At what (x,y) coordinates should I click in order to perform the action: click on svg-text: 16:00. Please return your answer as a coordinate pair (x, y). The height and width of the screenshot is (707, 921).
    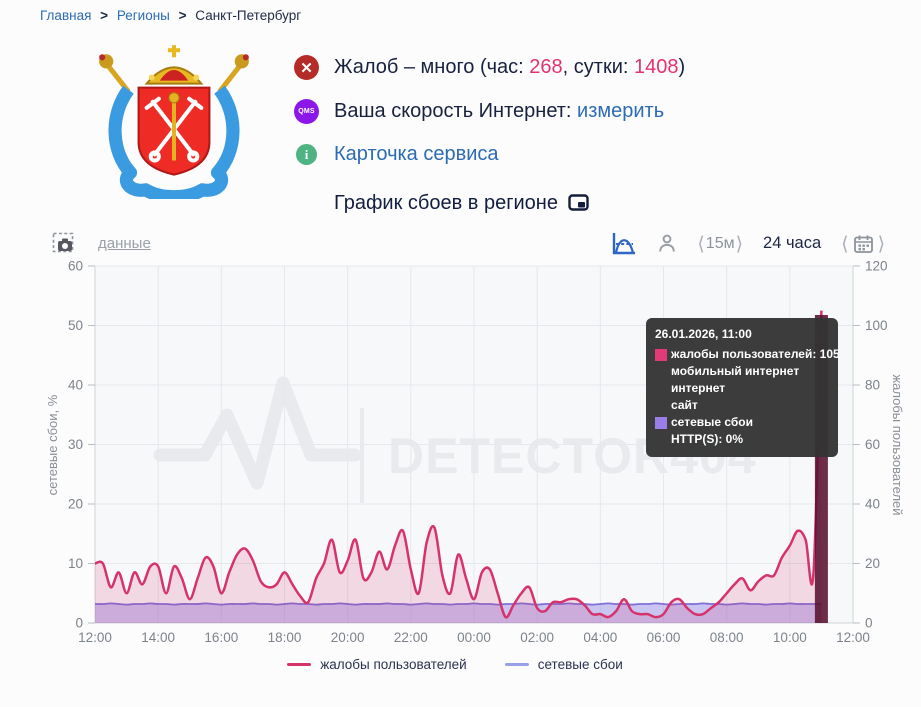
    Looking at the image, I should click on (221, 637).